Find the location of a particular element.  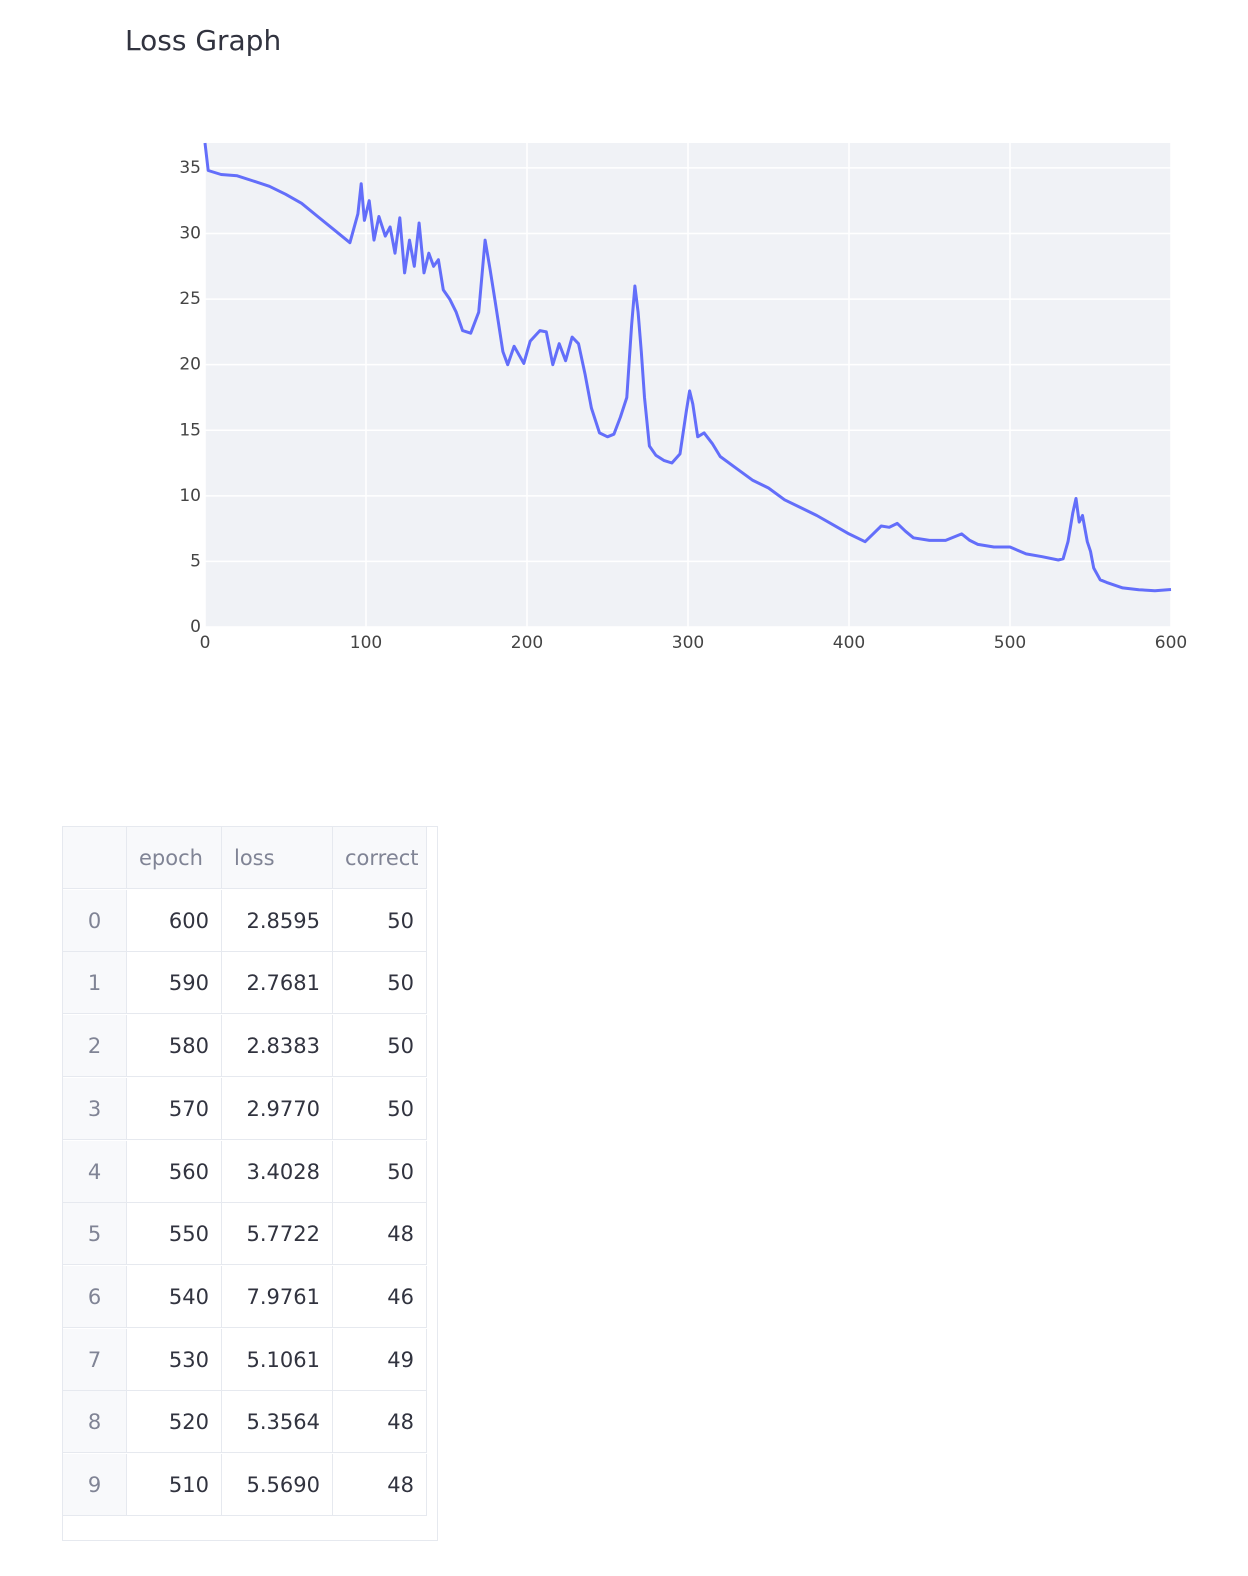

row-index: 1 is located at coordinates (95, 983).